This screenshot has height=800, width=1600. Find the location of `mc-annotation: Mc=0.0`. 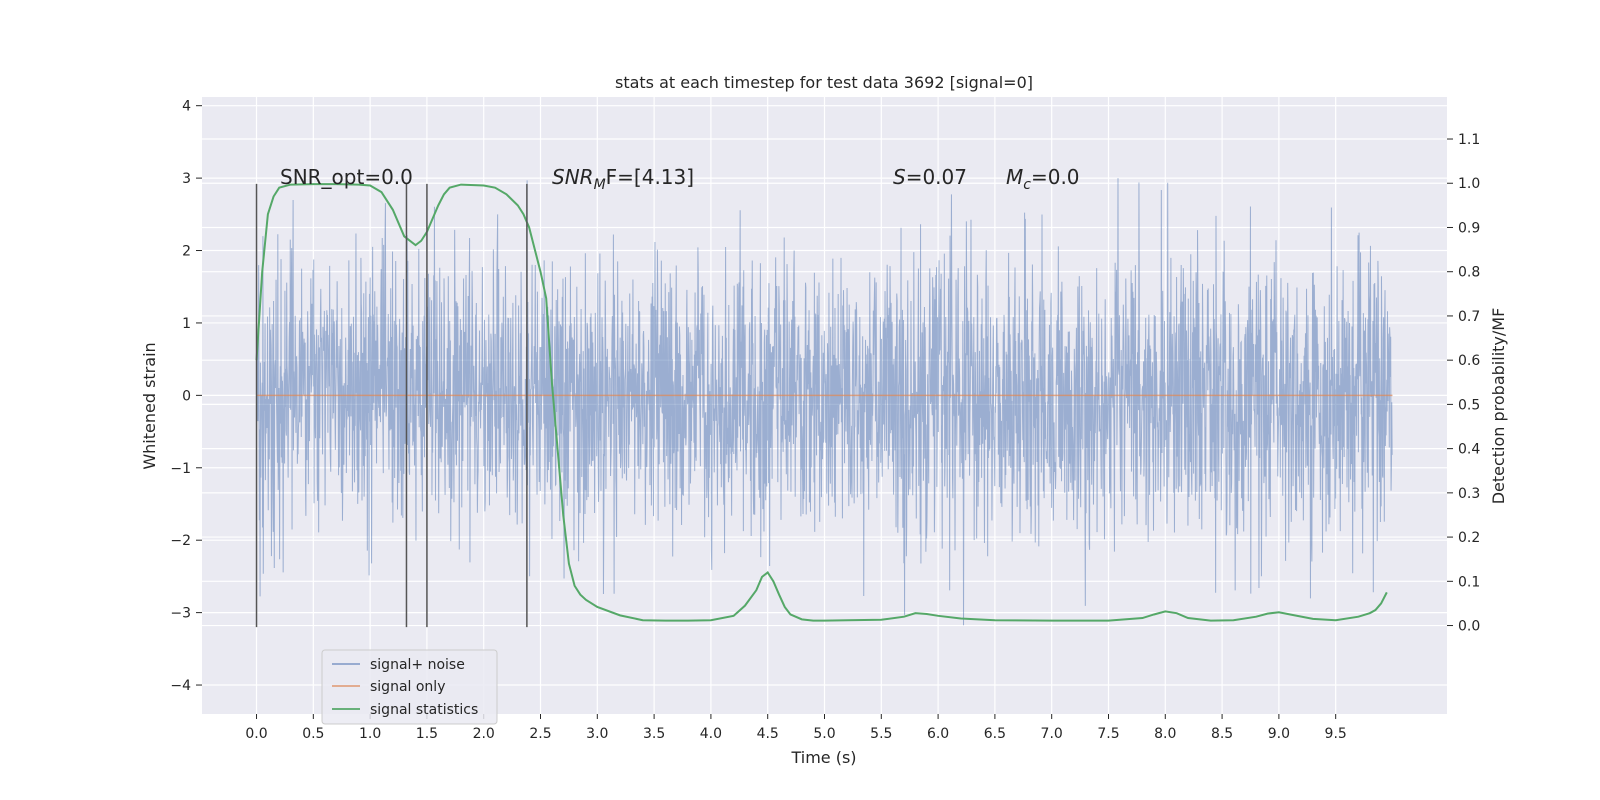

mc-annotation: Mc=0.0 is located at coordinates (1043, 179).